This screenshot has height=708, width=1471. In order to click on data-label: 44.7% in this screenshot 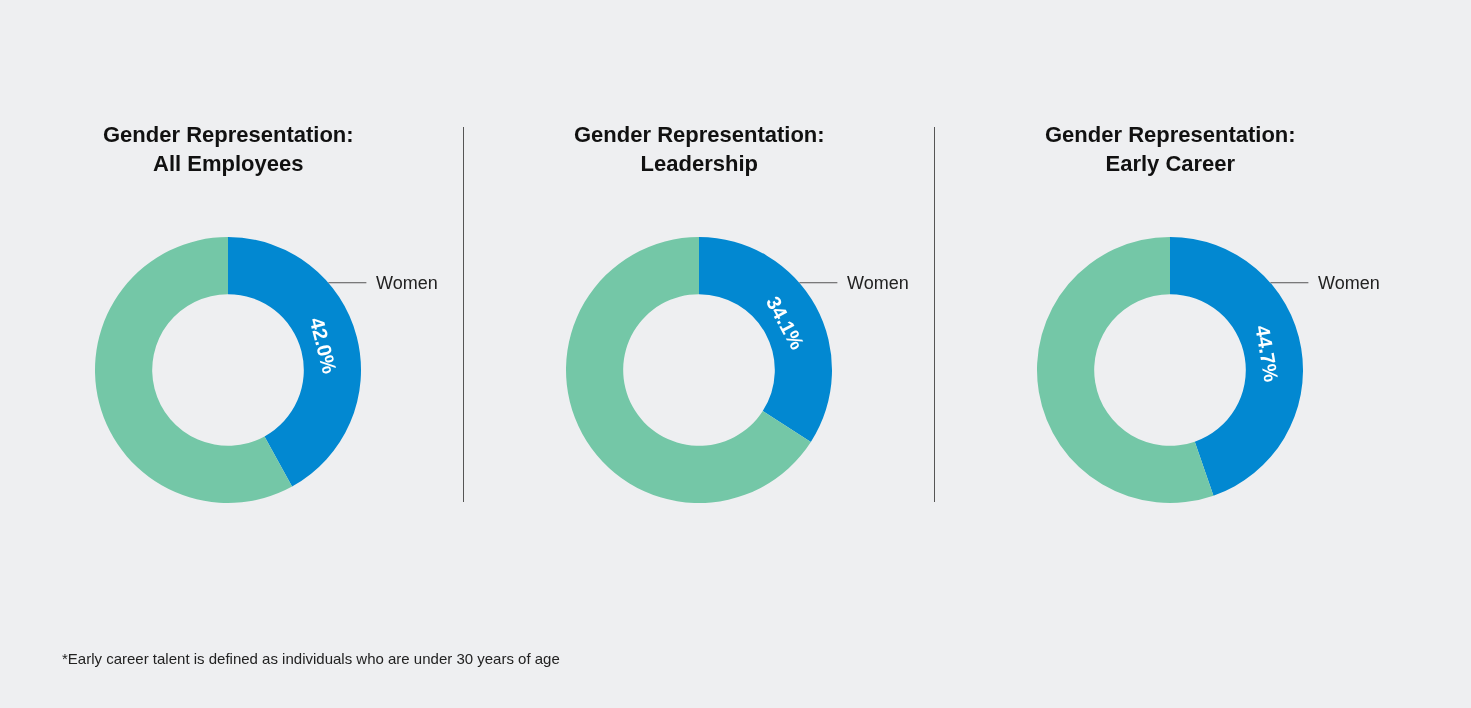, I will do `click(1267, 353)`.